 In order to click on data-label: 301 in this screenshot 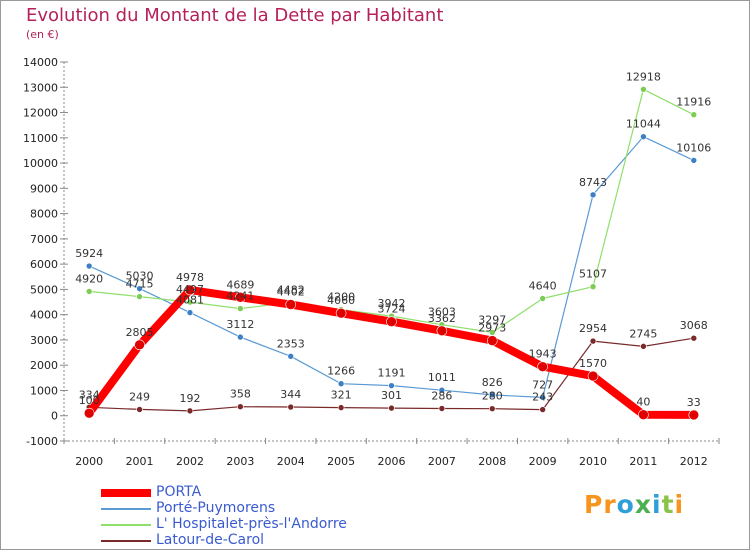, I will do `click(391, 395)`.